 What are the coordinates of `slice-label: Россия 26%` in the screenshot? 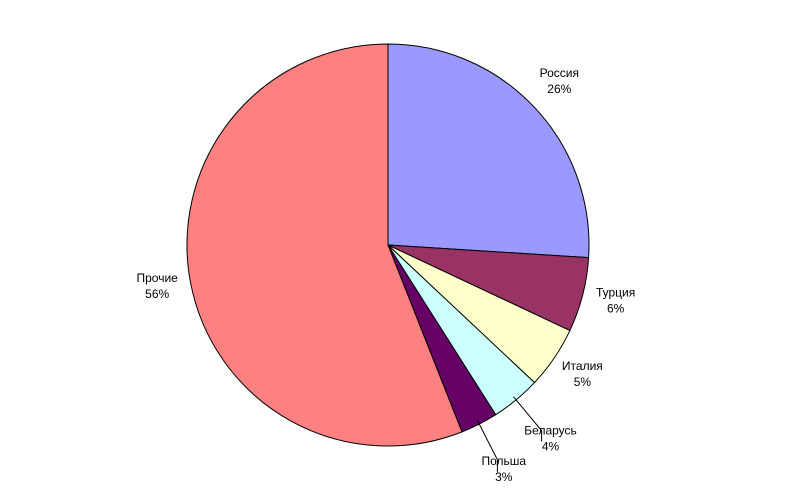 It's located at (559, 81).